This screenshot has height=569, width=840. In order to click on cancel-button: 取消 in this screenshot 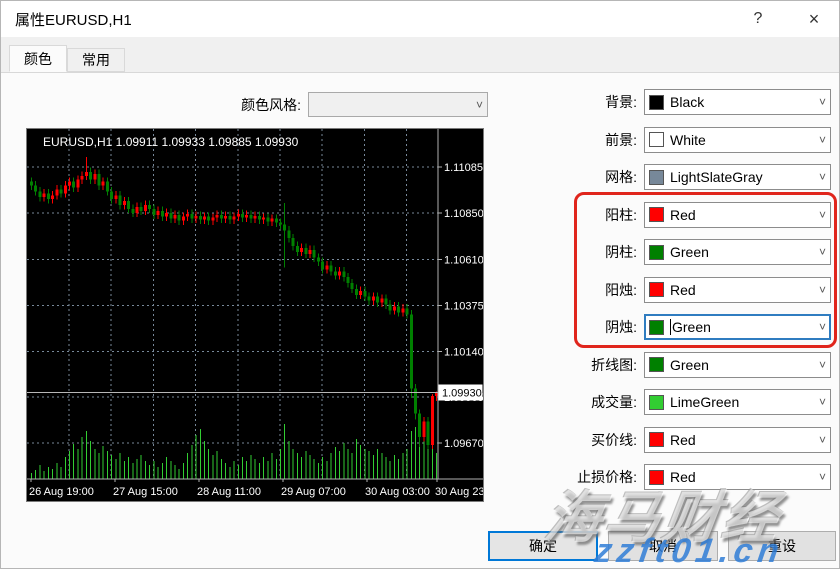, I will do `click(663, 546)`.